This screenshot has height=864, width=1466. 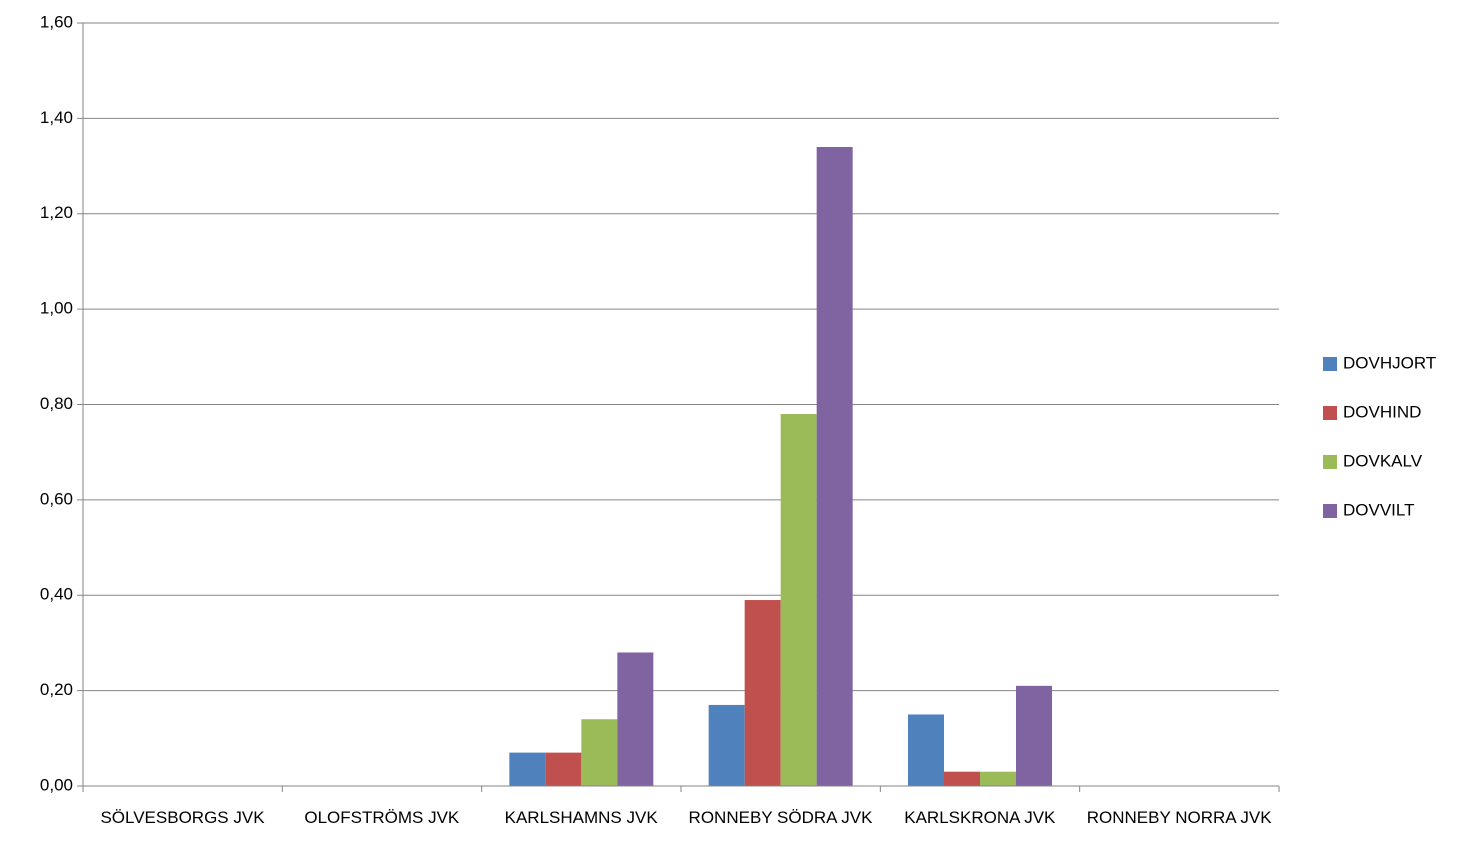 I want to click on y-tick-label: 0,00, so click(x=56, y=784).